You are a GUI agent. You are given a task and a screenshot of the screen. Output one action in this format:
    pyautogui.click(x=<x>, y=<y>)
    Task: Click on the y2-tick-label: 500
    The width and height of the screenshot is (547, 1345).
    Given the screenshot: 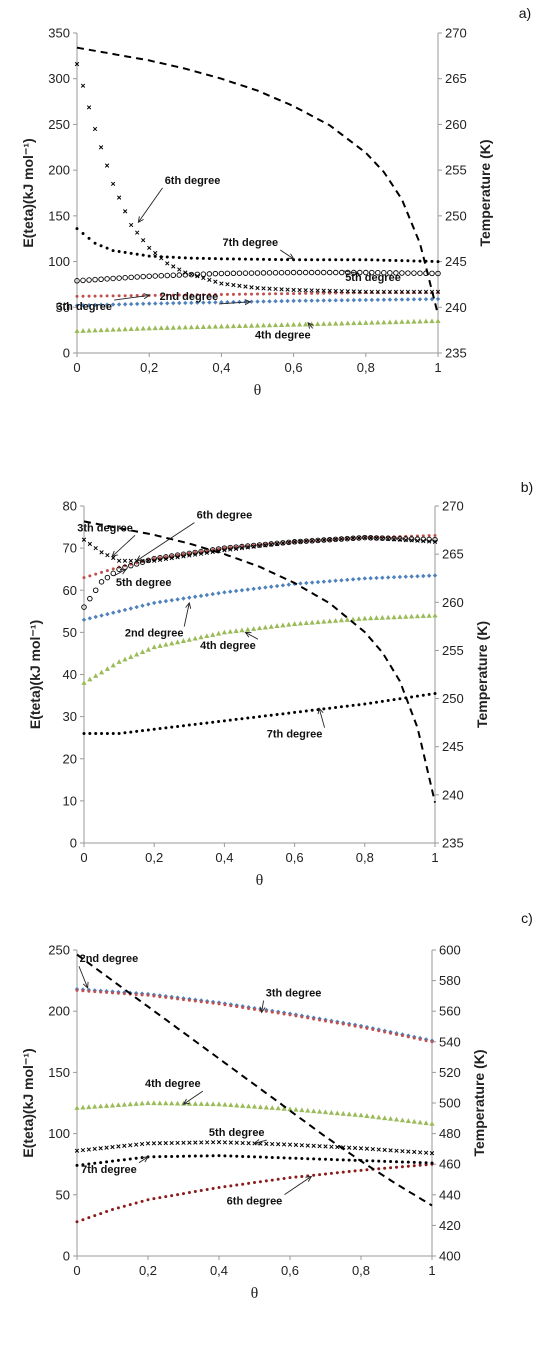 What is the action you would take?
    pyautogui.click(x=450, y=1103)
    